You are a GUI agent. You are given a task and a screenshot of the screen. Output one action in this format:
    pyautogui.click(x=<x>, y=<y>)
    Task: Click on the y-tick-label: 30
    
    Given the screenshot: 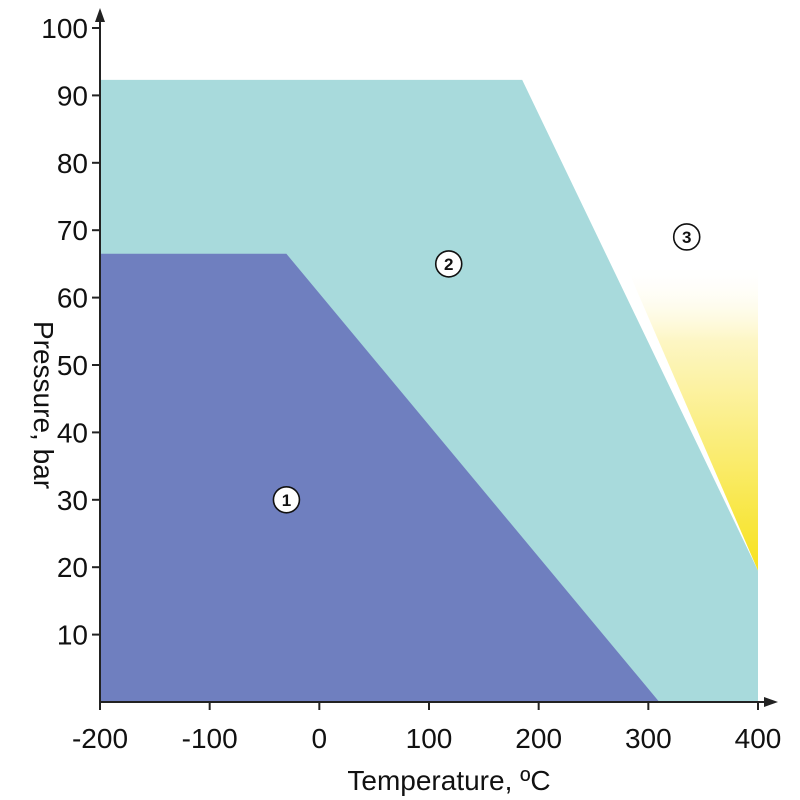 What is the action you would take?
    pyautogui.click(x=72, y=500)
    